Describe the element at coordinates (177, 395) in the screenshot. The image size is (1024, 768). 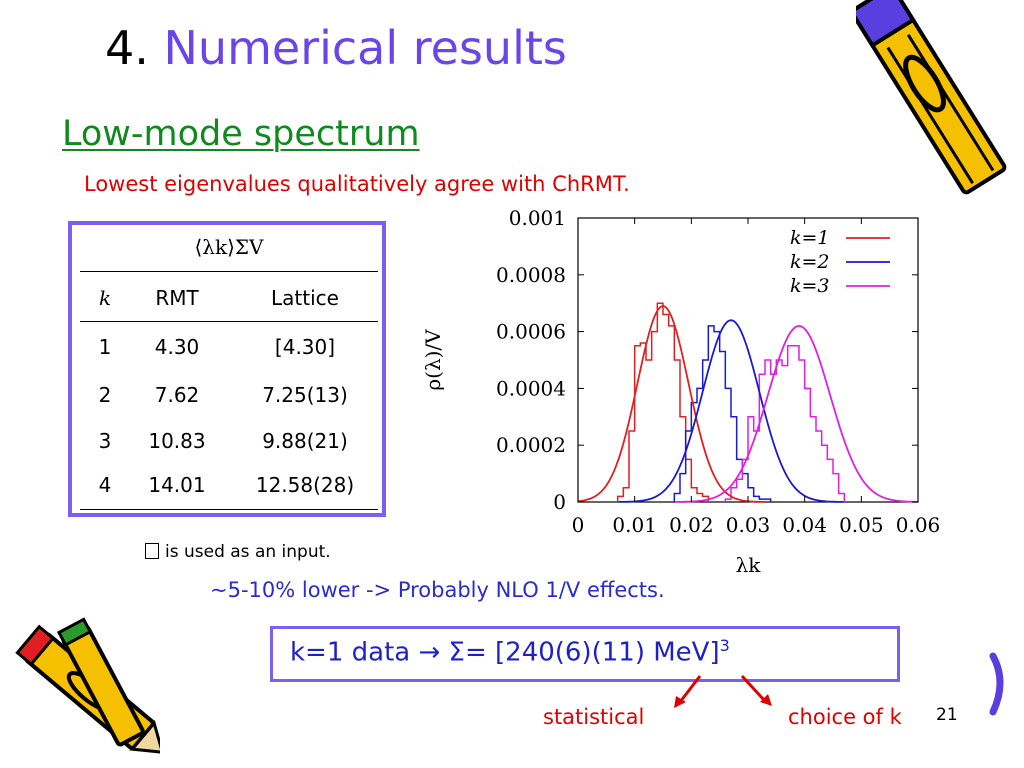
I see `table-cell: 7.62` at that location.